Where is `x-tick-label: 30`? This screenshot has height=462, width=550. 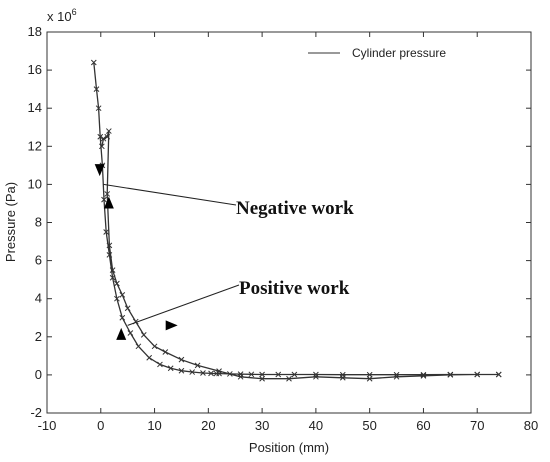 x-tick-label: 30 is located at coordinates (262, 425).